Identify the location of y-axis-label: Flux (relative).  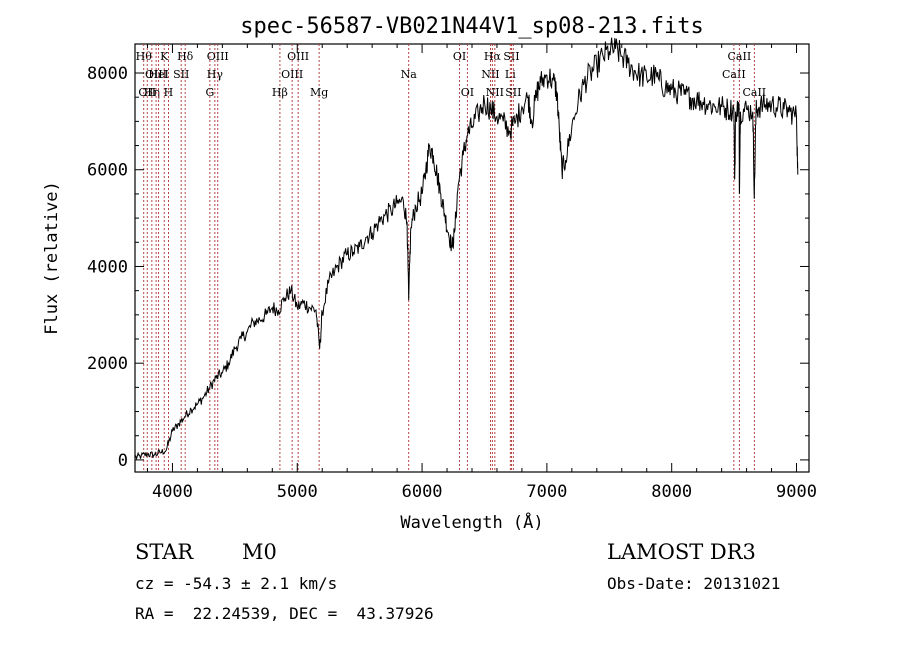
(52, 258).